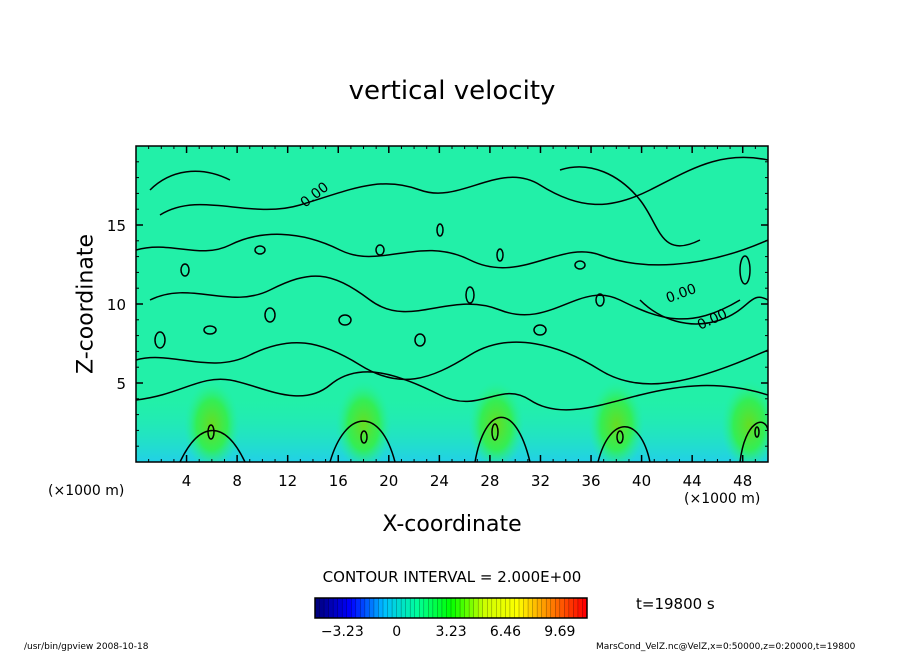  I want to click on colorbar-ticks: −3.23 0 3.23 6.46 9.69, so click(448, 632).